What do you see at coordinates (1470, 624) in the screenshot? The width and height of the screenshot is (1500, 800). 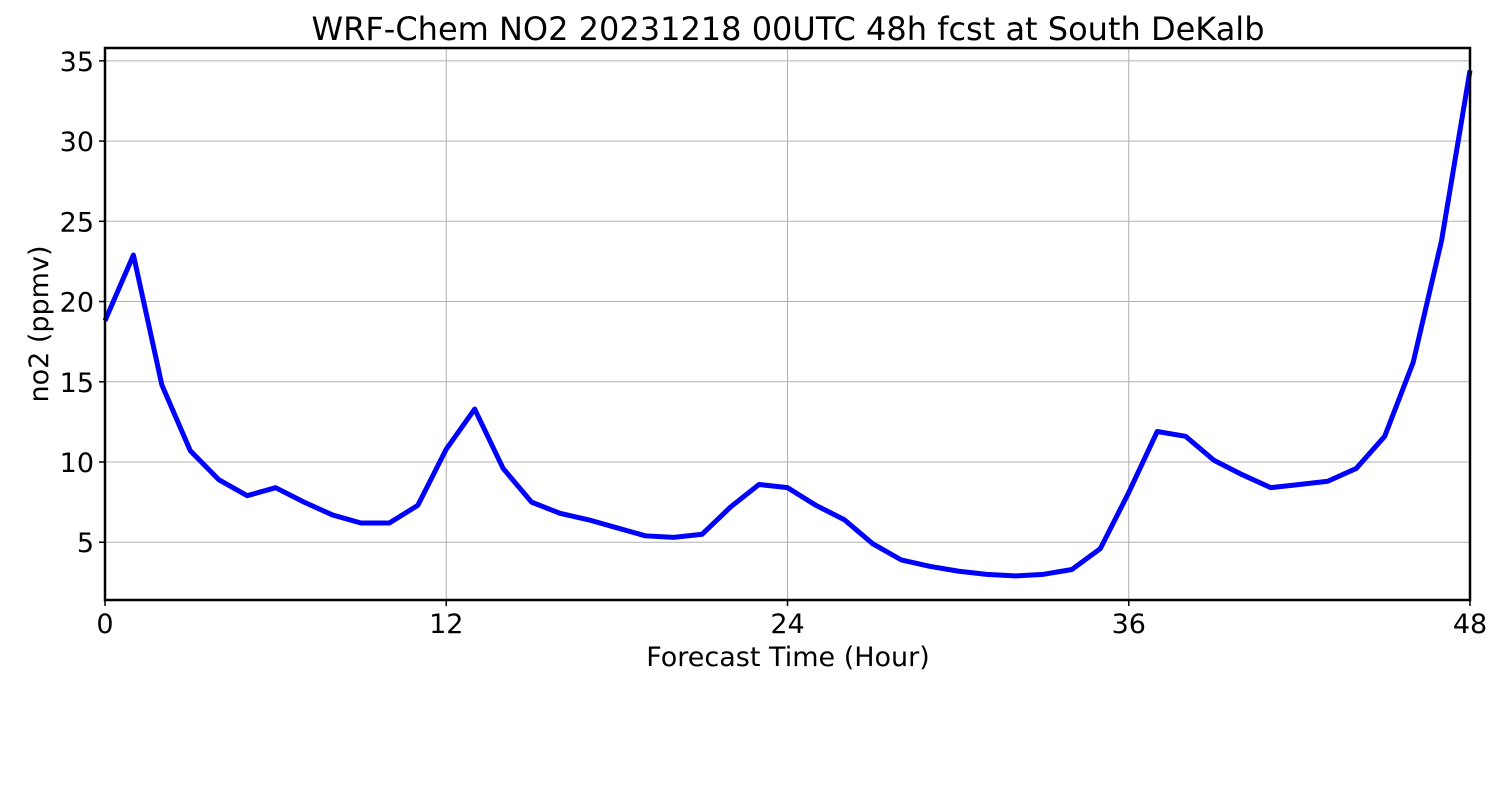 I see `x-tick-label: 48` at bounding box center [1470, 624].